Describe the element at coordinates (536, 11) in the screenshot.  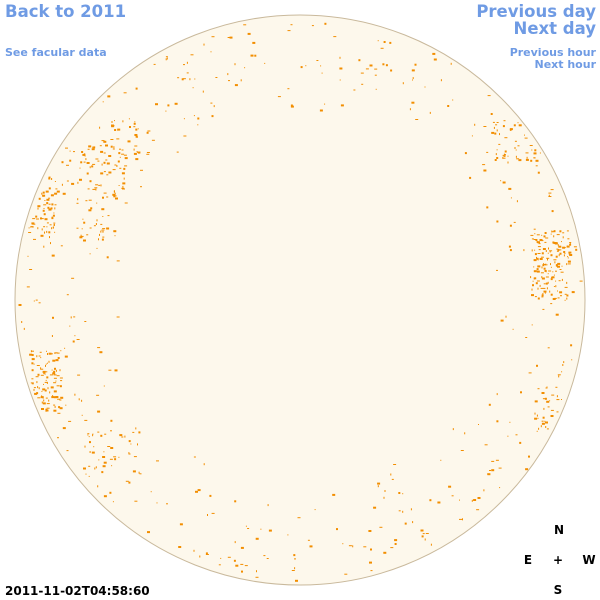
I see `prev-day-link: Previous day` at that location.